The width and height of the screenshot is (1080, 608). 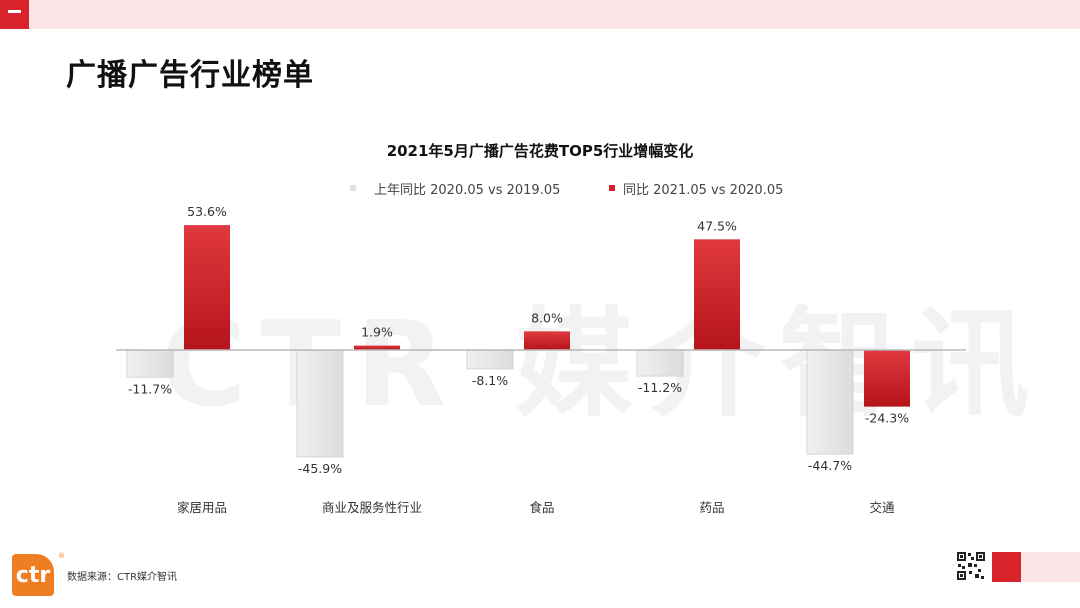 What do you see at coordinates (541, 507) in the screenshot?
I see `category-label-2: 食品` at bounding box center [541, 507].